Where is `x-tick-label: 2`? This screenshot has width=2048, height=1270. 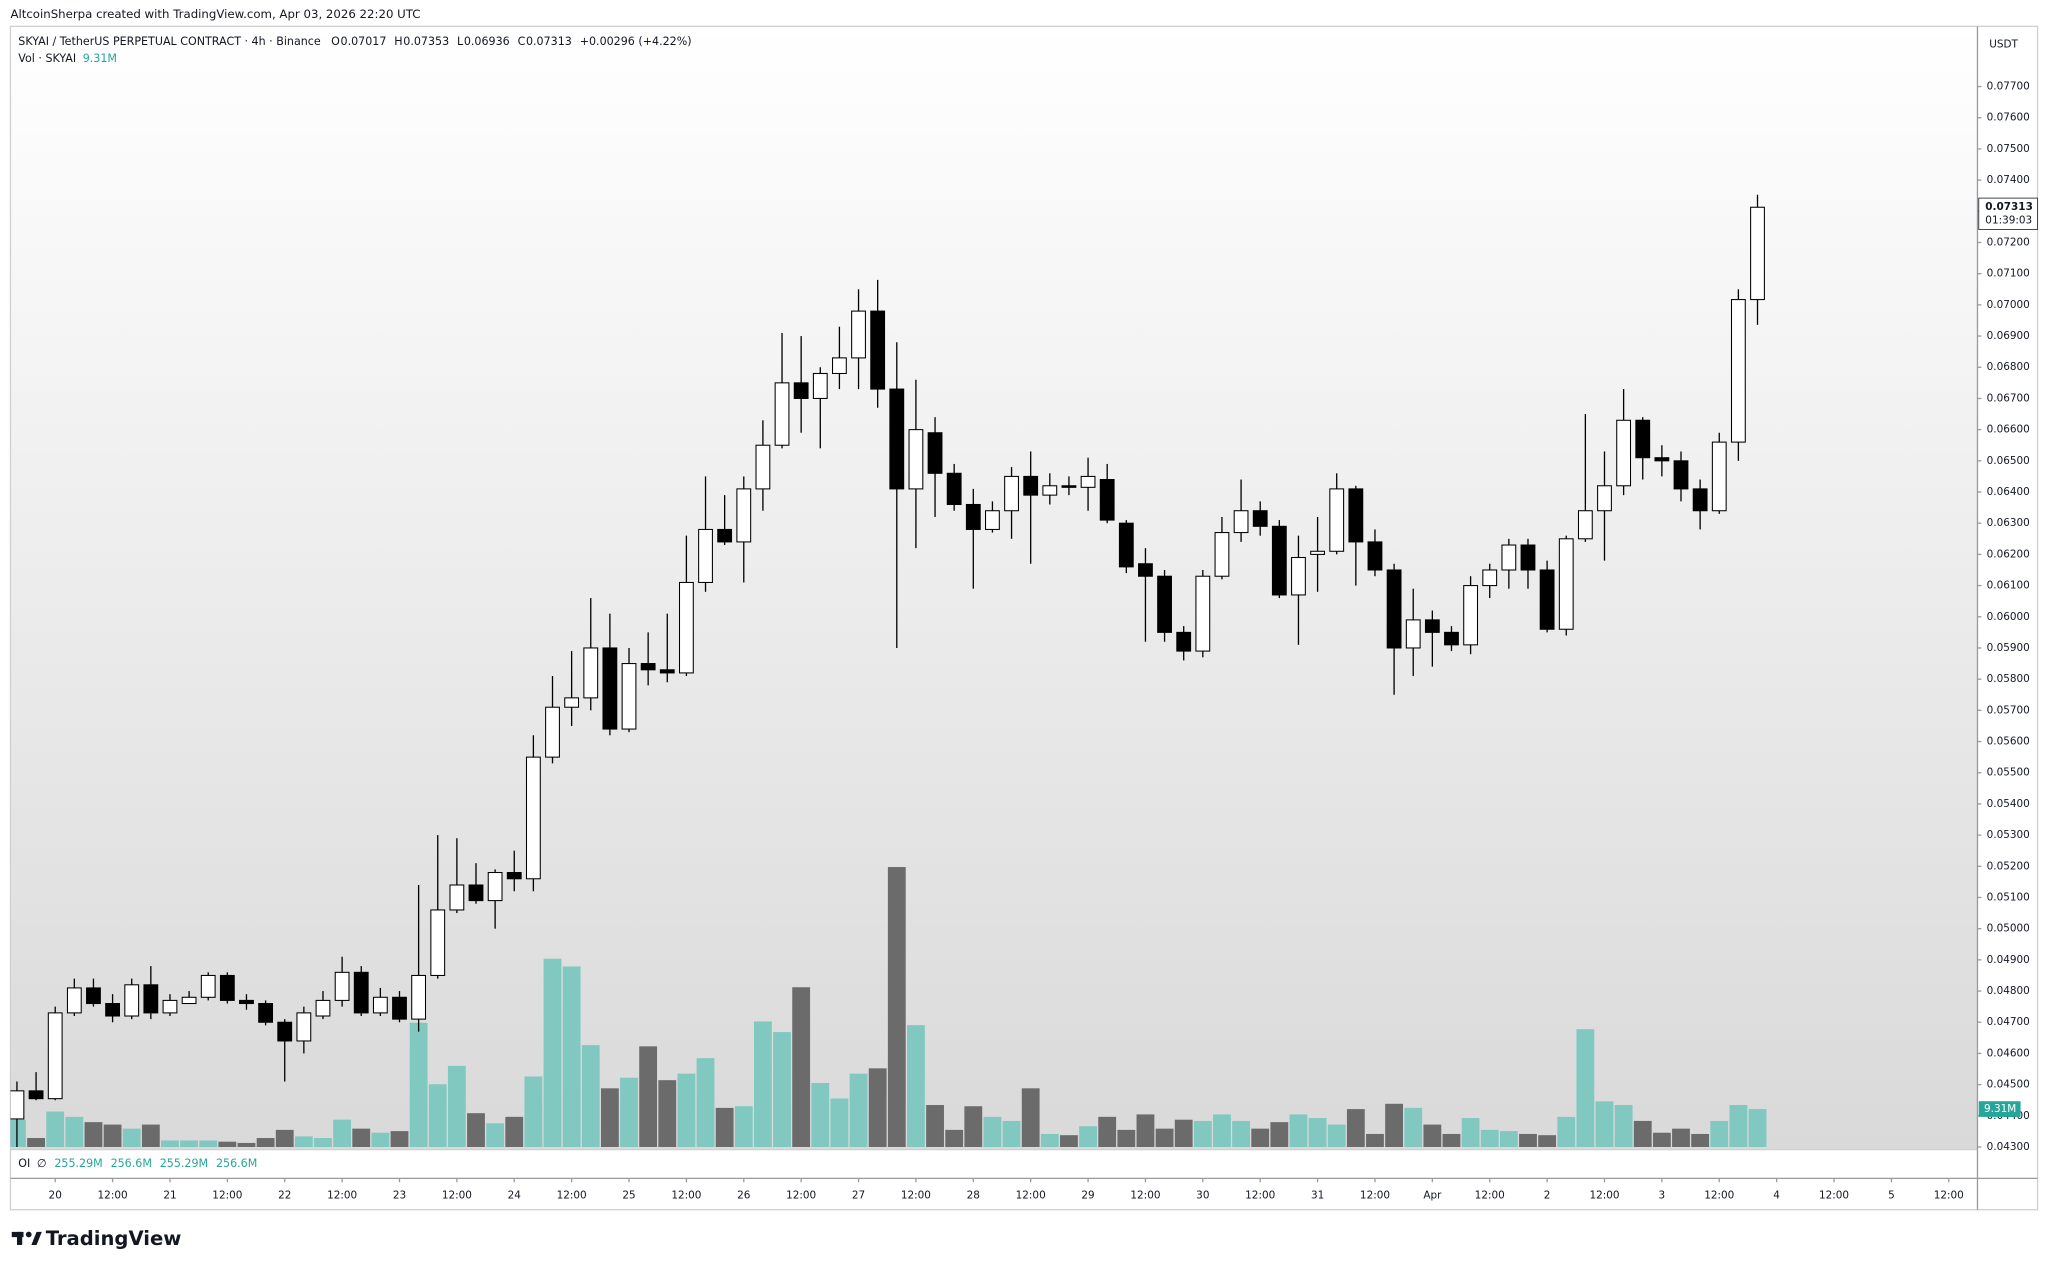 x-tick-label: 2 is located at coordinates (1547, 1195).